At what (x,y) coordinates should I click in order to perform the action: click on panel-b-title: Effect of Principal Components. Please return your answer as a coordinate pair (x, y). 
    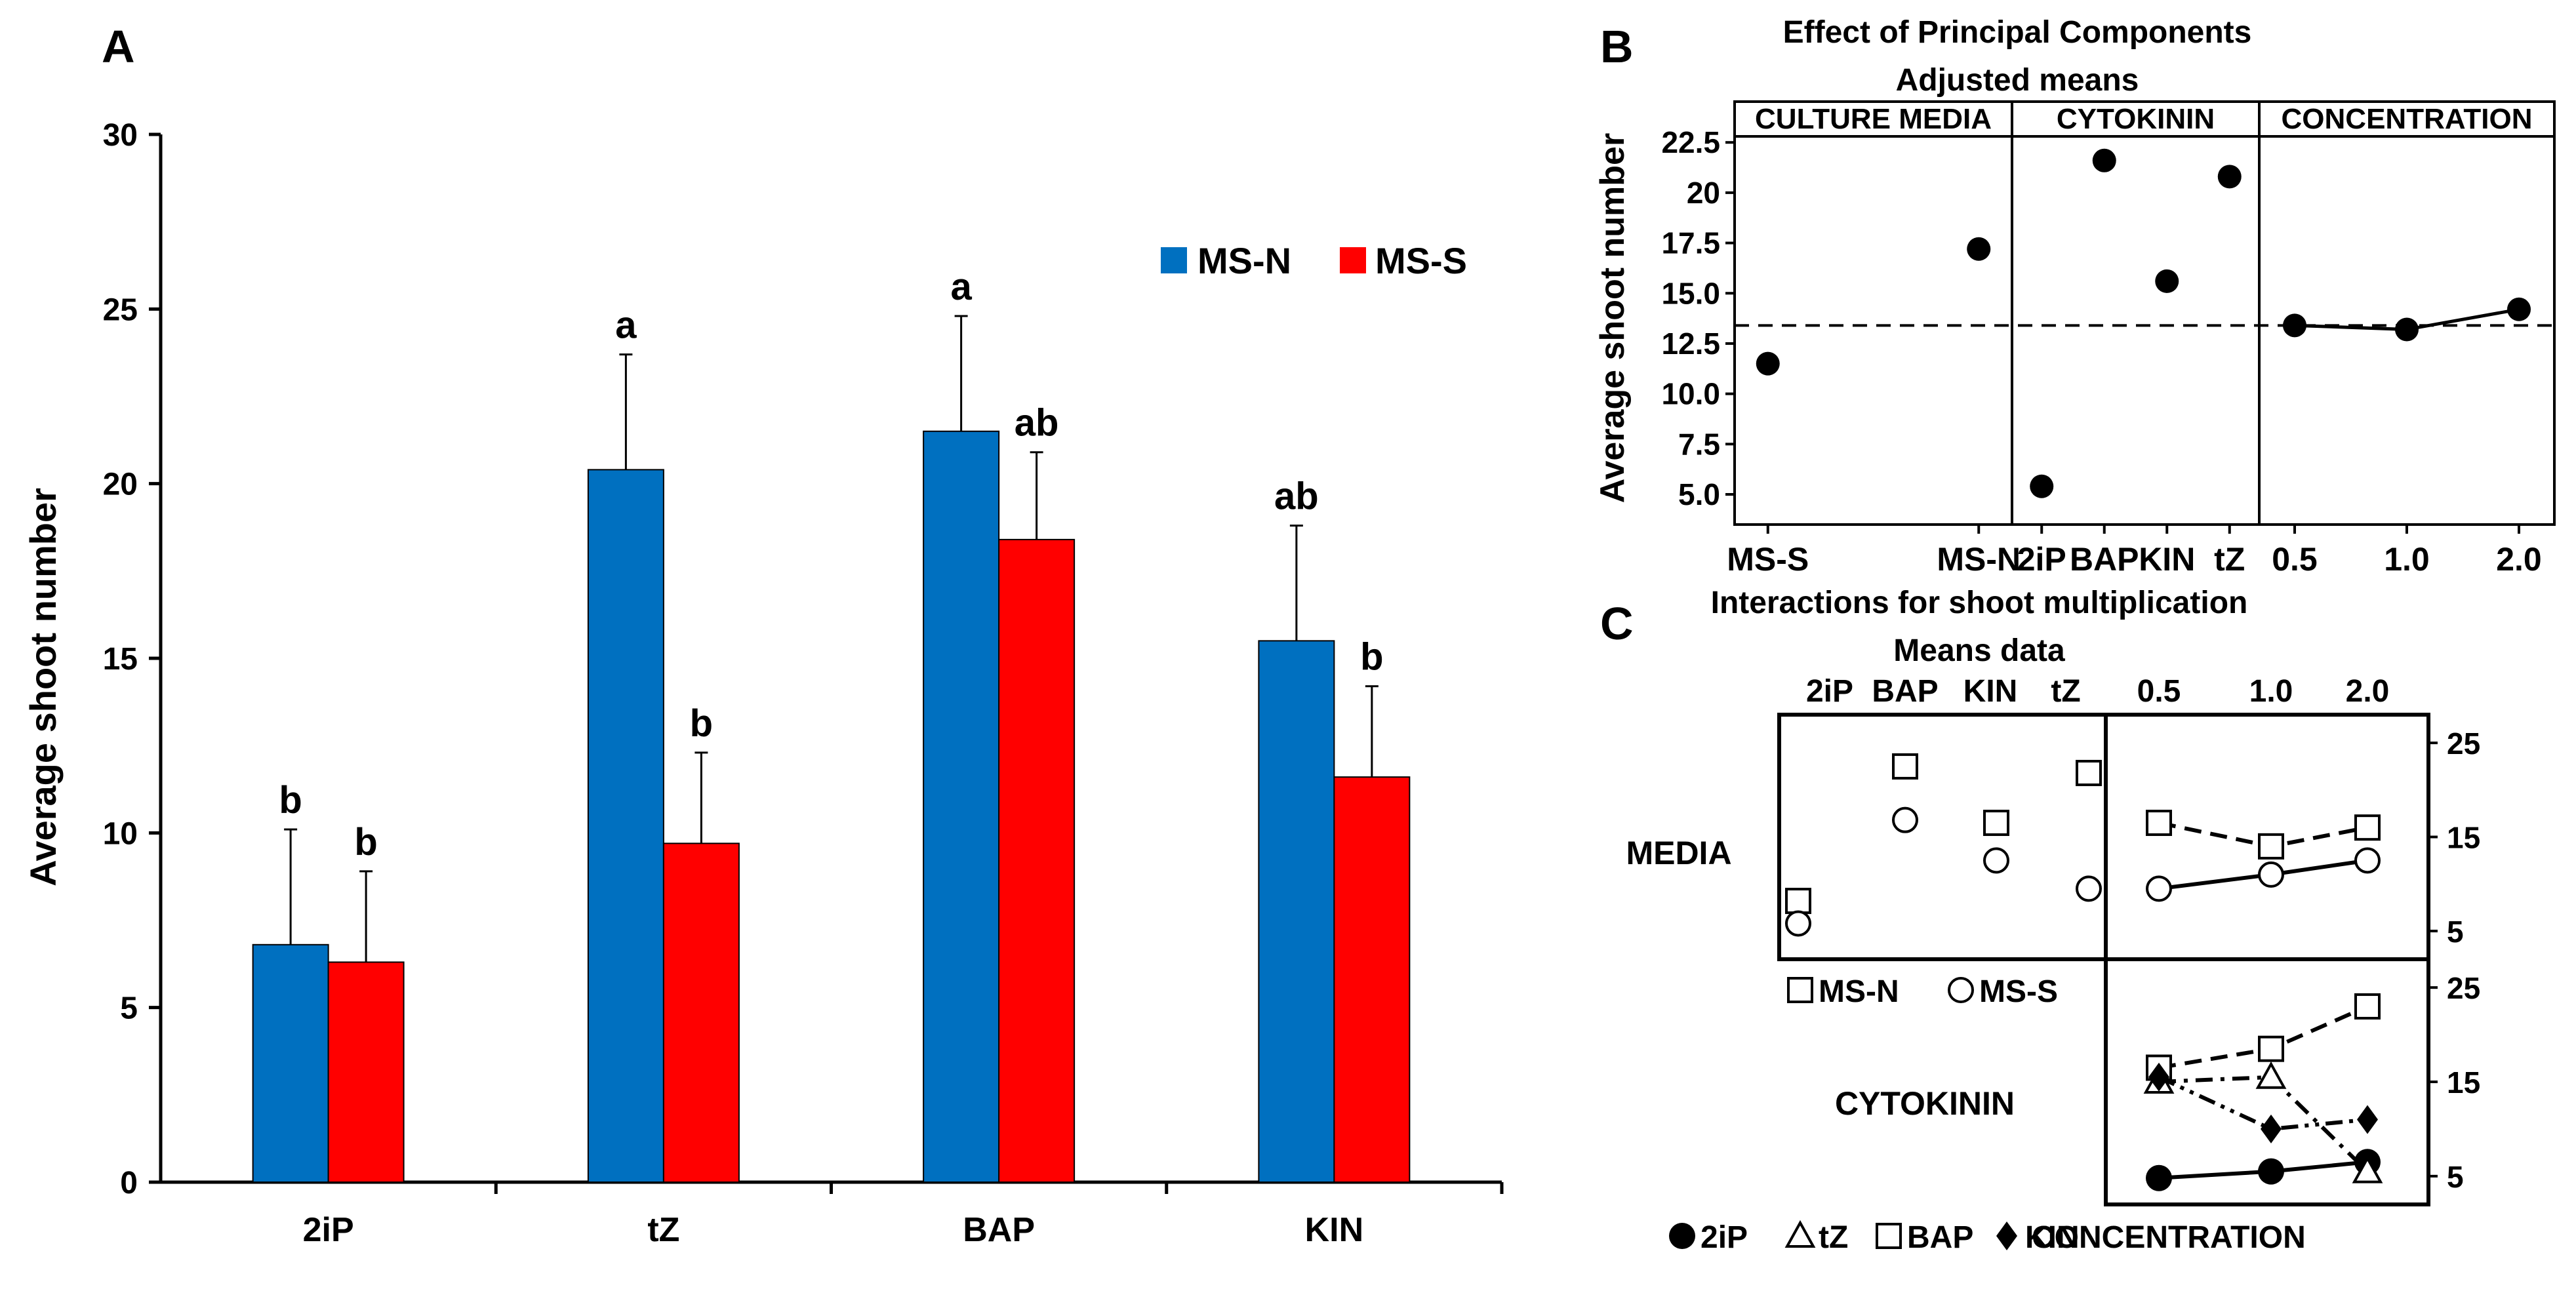
    Looking at the image, I should click on (2017, 32).